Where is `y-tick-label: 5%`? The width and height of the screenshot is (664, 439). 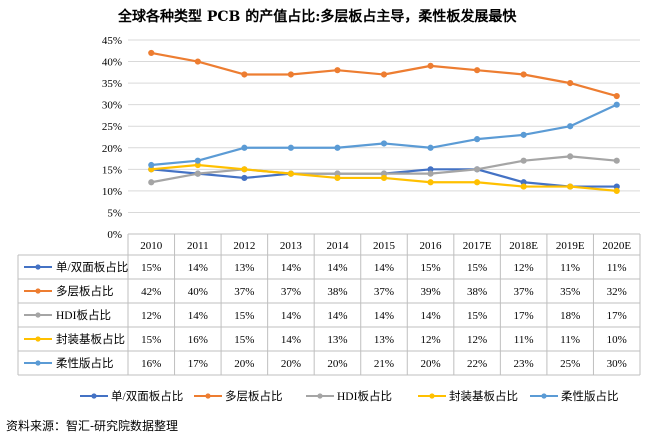
y-tick-label: 5% is located at coordinates (114, 213).